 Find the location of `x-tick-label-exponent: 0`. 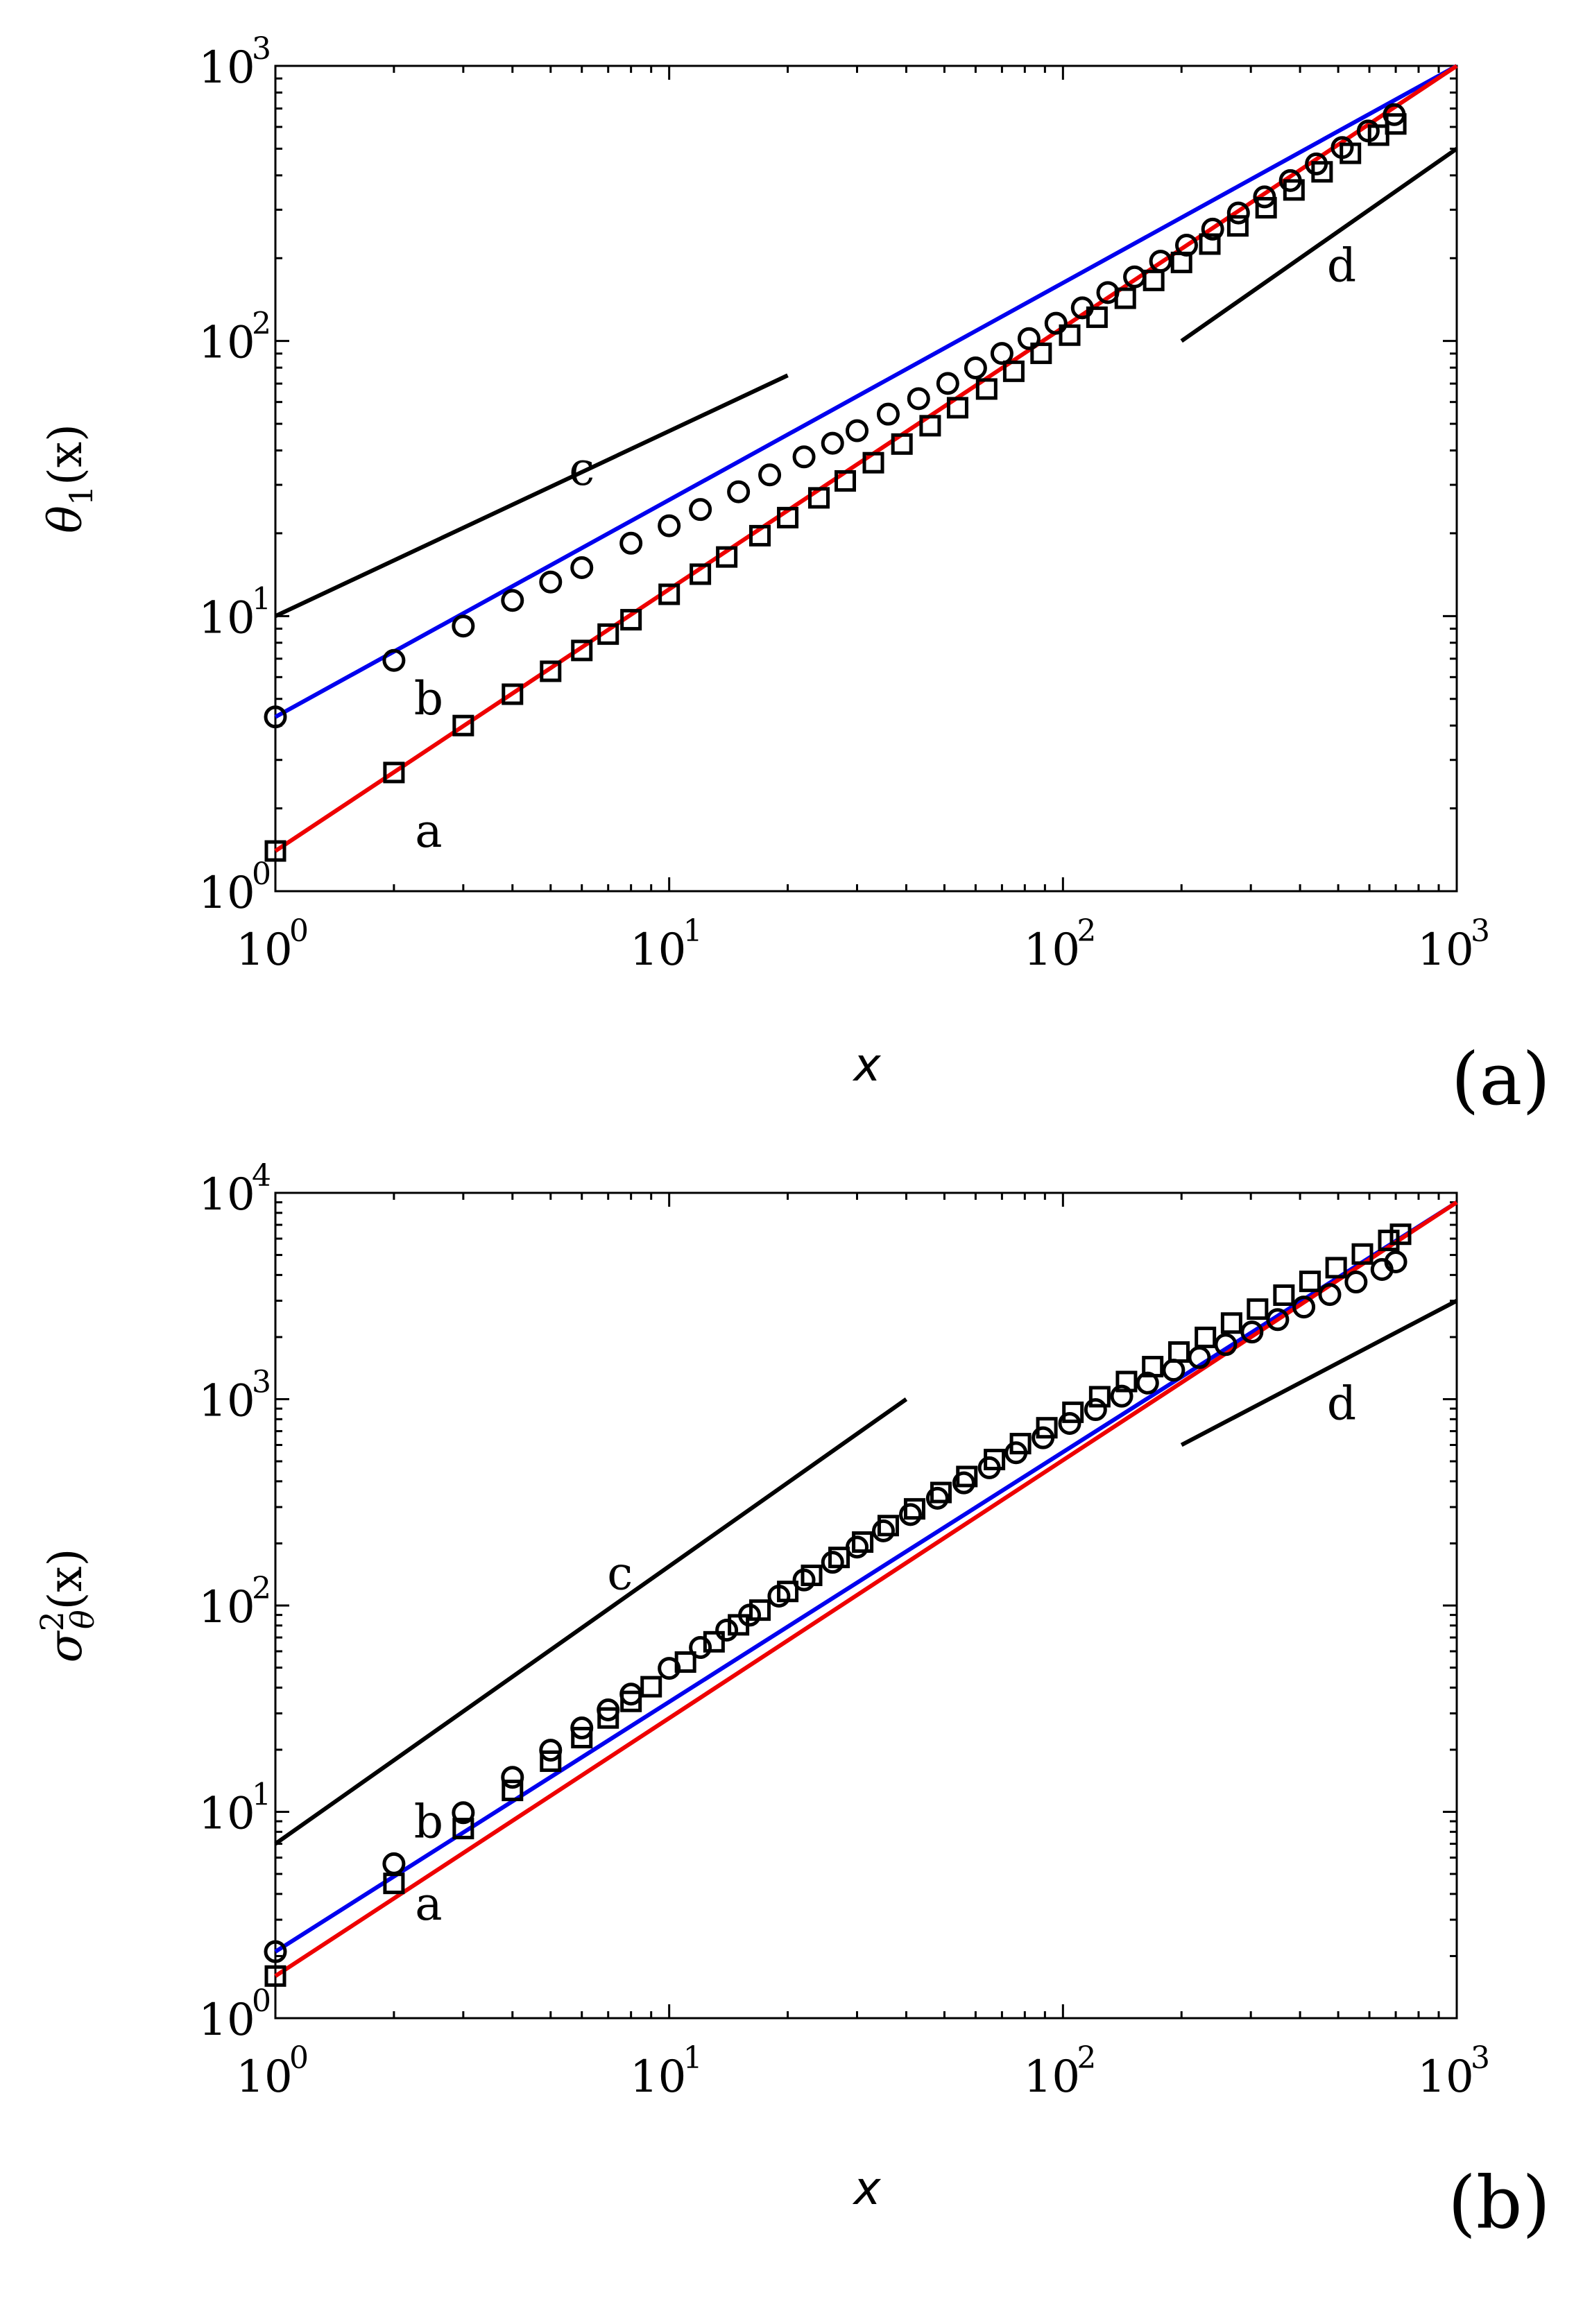

x-tick-label-exponent: 0 is located at coordinates (299, 931).